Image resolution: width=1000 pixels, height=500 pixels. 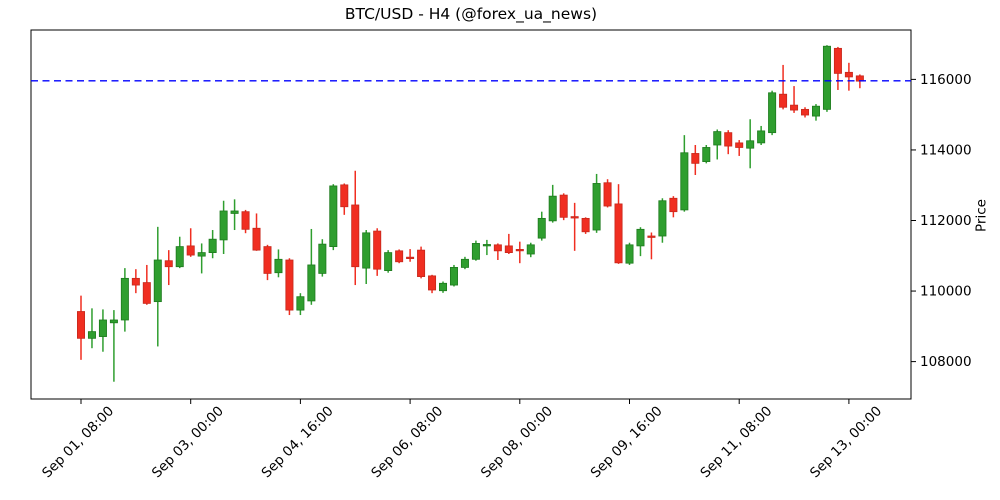 What do you see at coordinates (471, 14) in the screenshot?
I see `chart-title: BTC/USD - H4 (@forex_ua_news)` at bounding box center [471, 14].